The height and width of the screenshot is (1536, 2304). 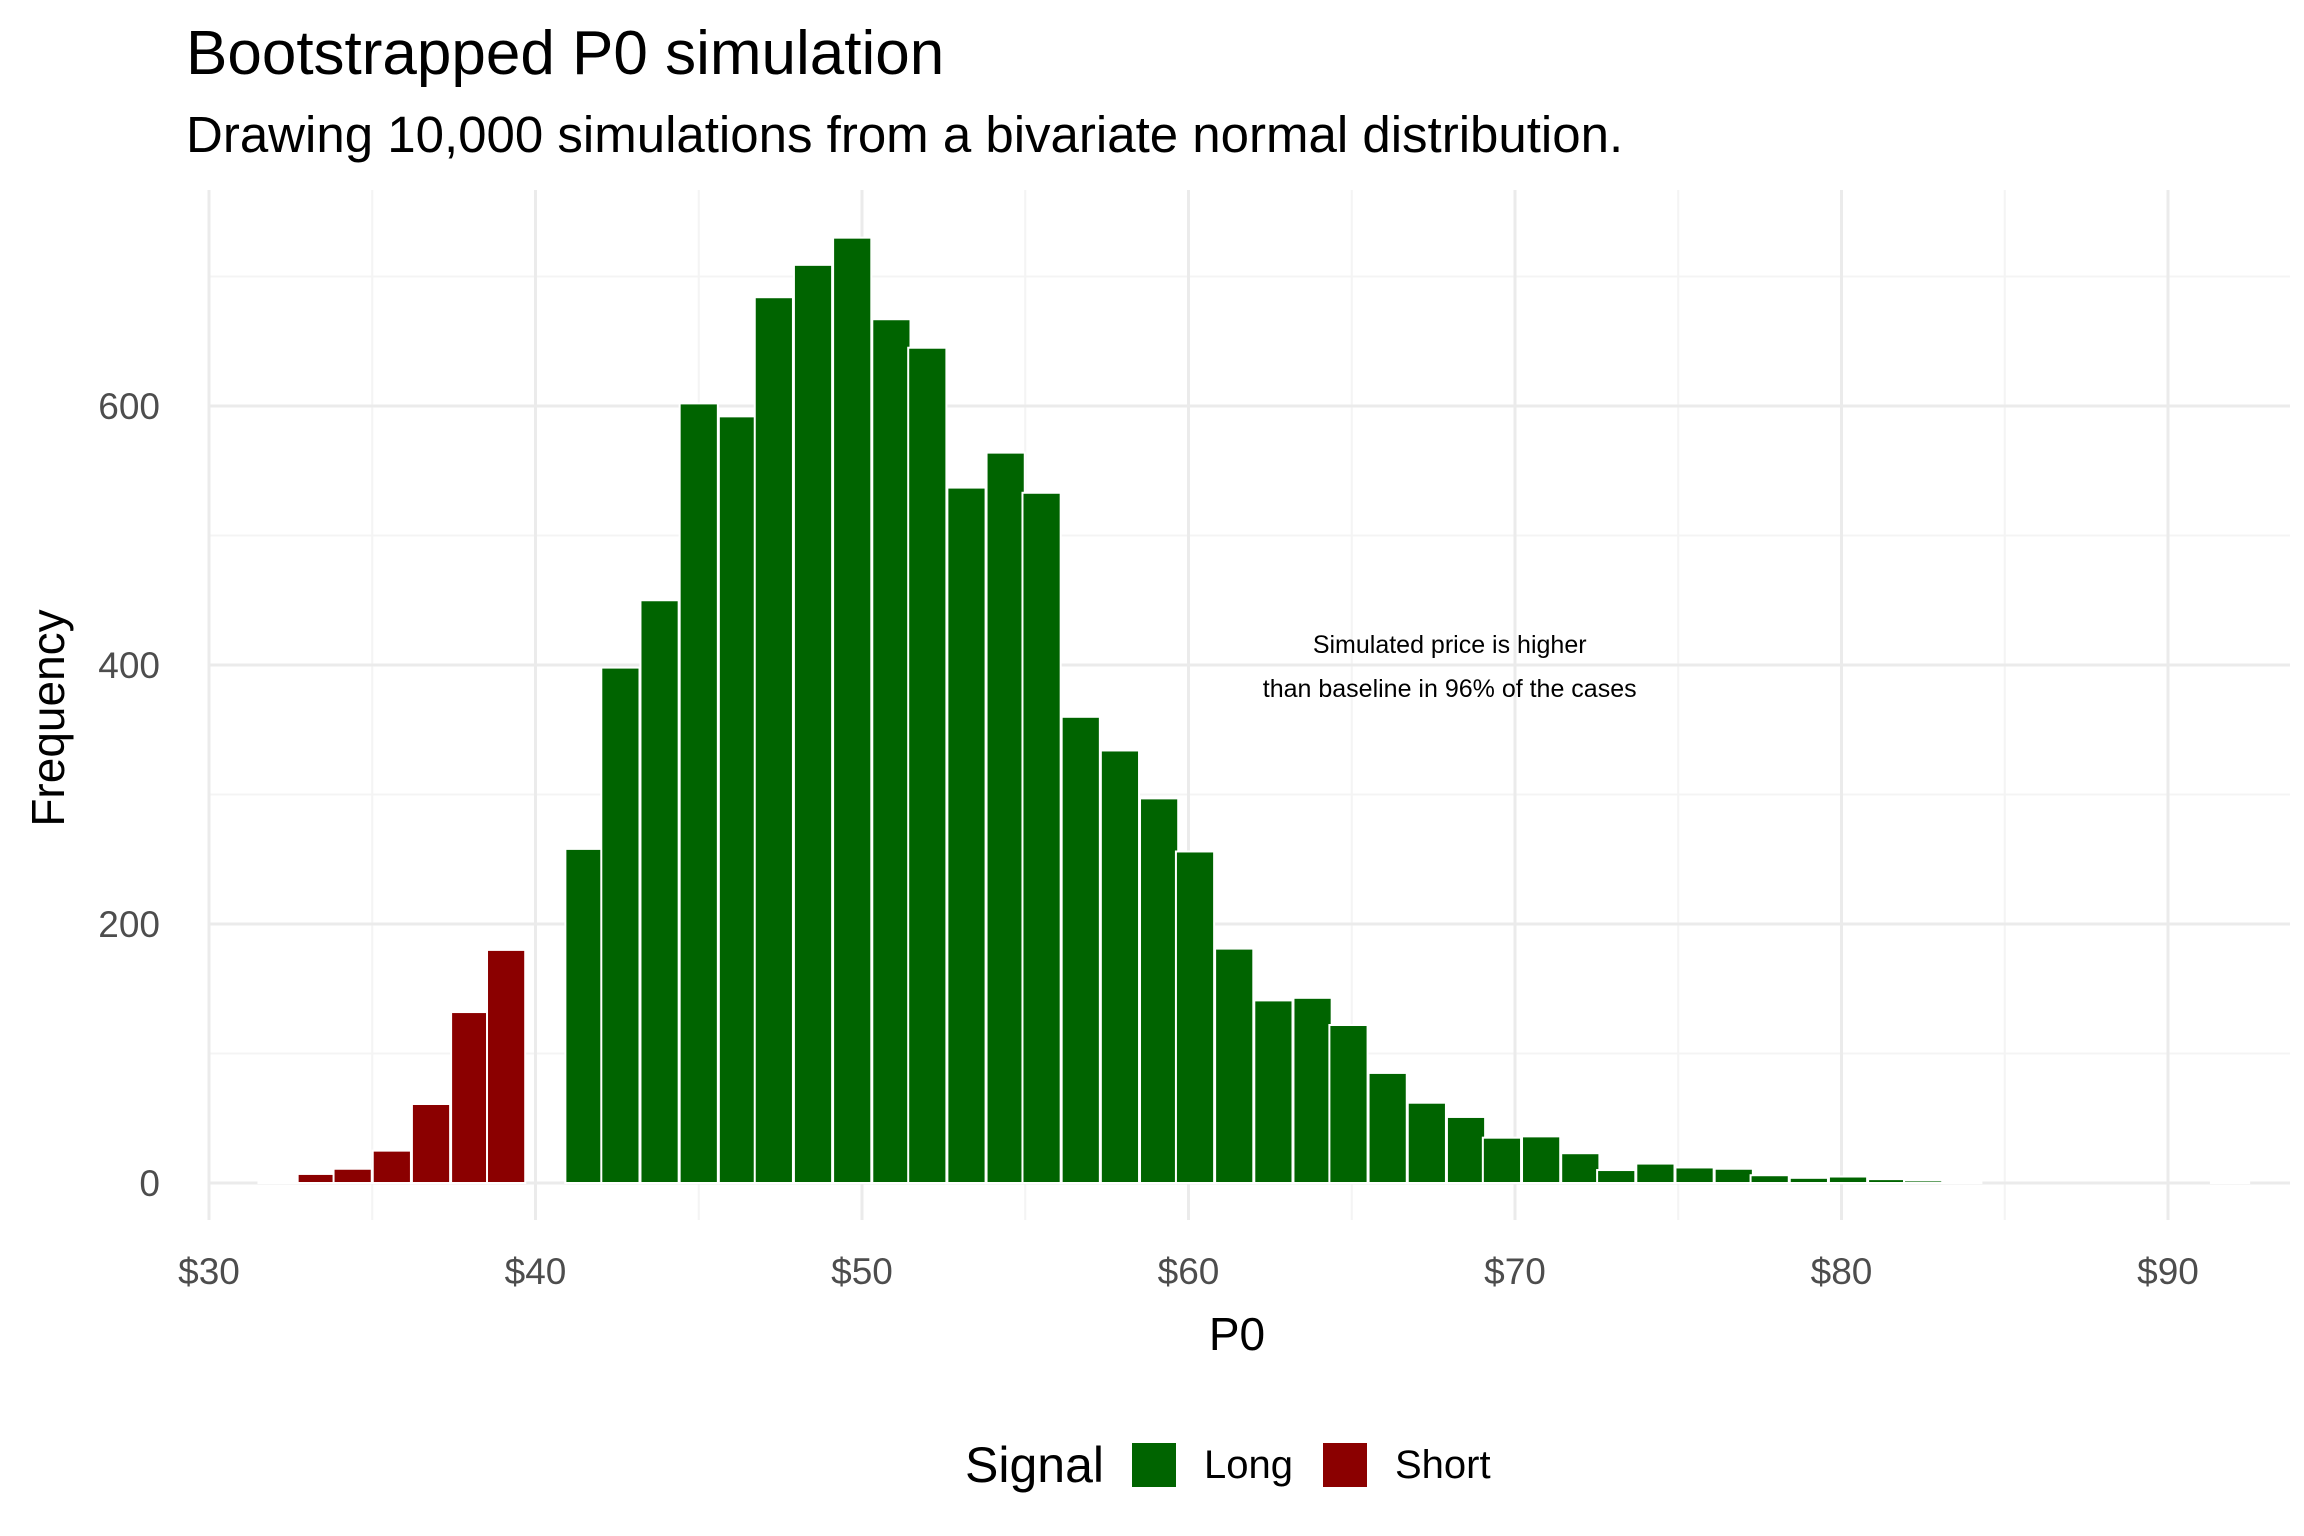 What do you see at coordinates (1344, 1465) in the screenshot?
I see `legend-swatch-short` at bounding box center [1344, 1465].